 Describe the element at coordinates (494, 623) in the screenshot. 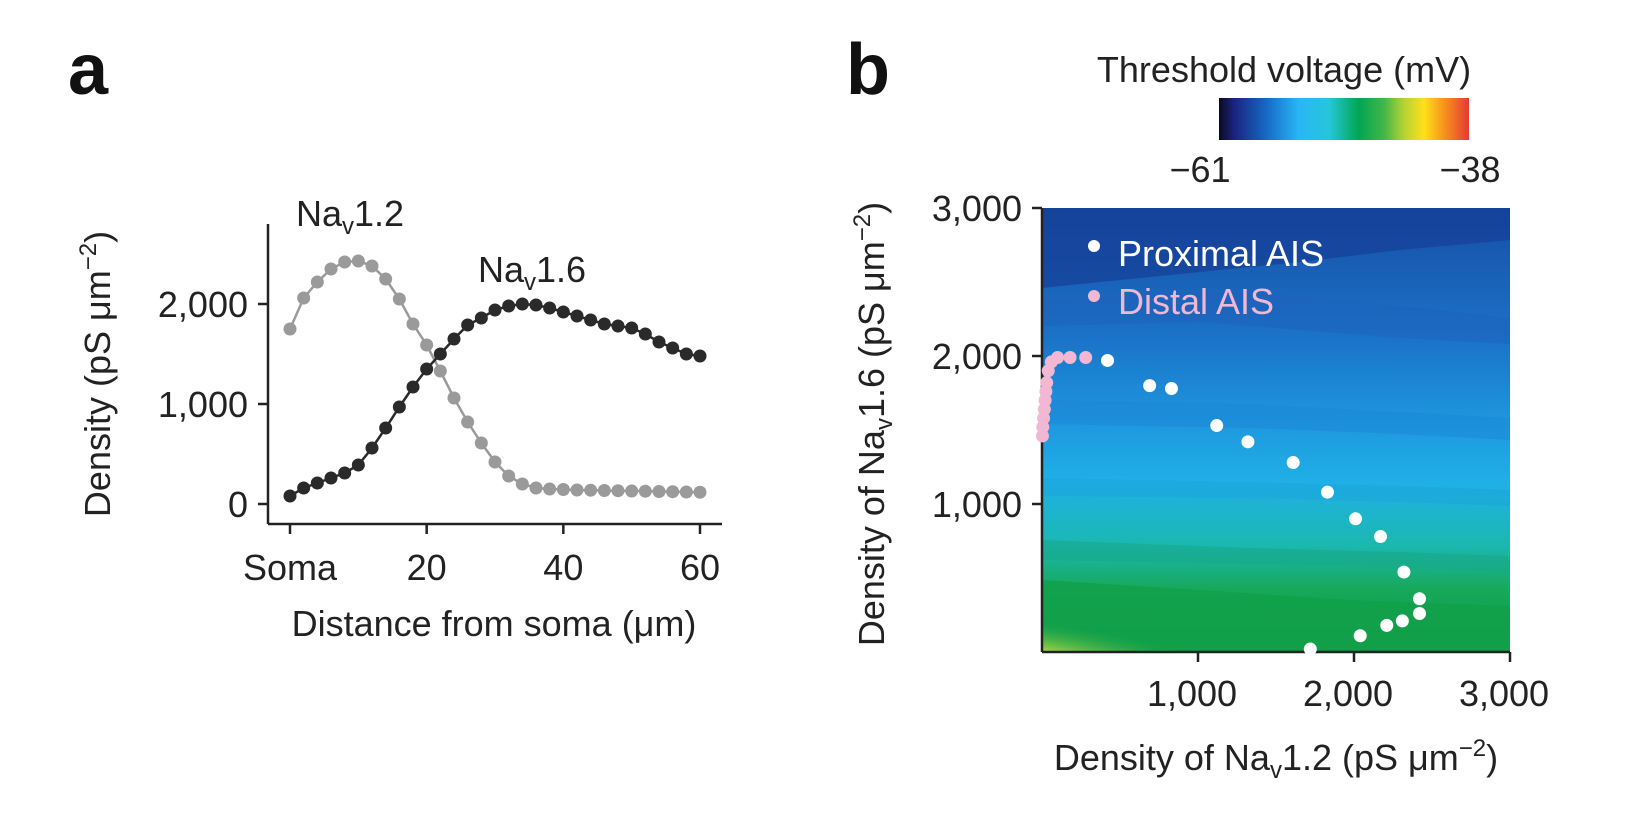

I see `panel-a-x-label: Distance from soma (μm)` at that location.